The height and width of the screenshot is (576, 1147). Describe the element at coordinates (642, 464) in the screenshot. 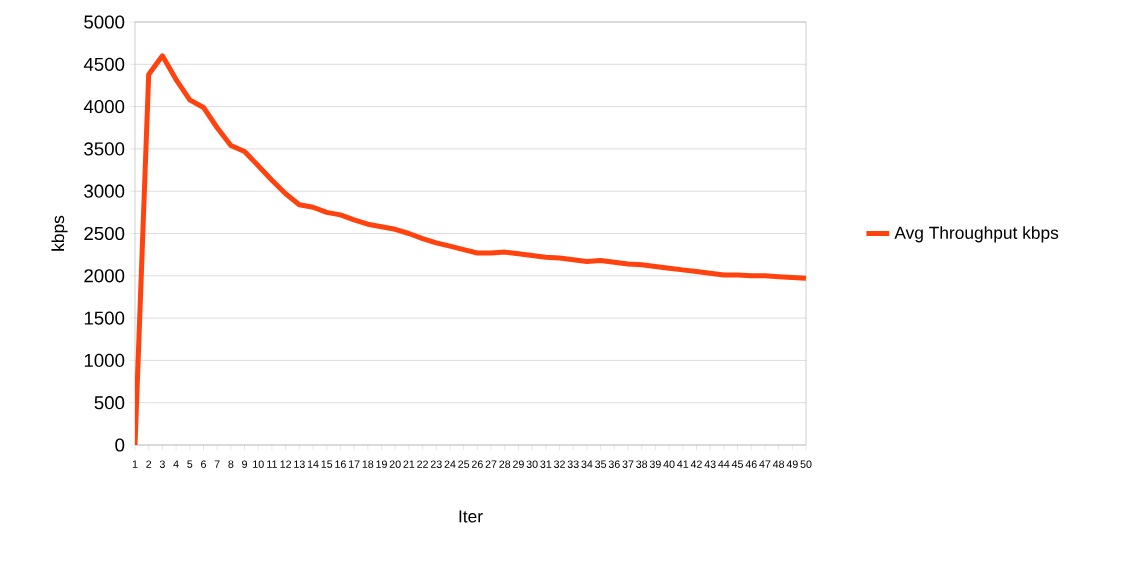

I see `x-tick-label: 38` at that location.